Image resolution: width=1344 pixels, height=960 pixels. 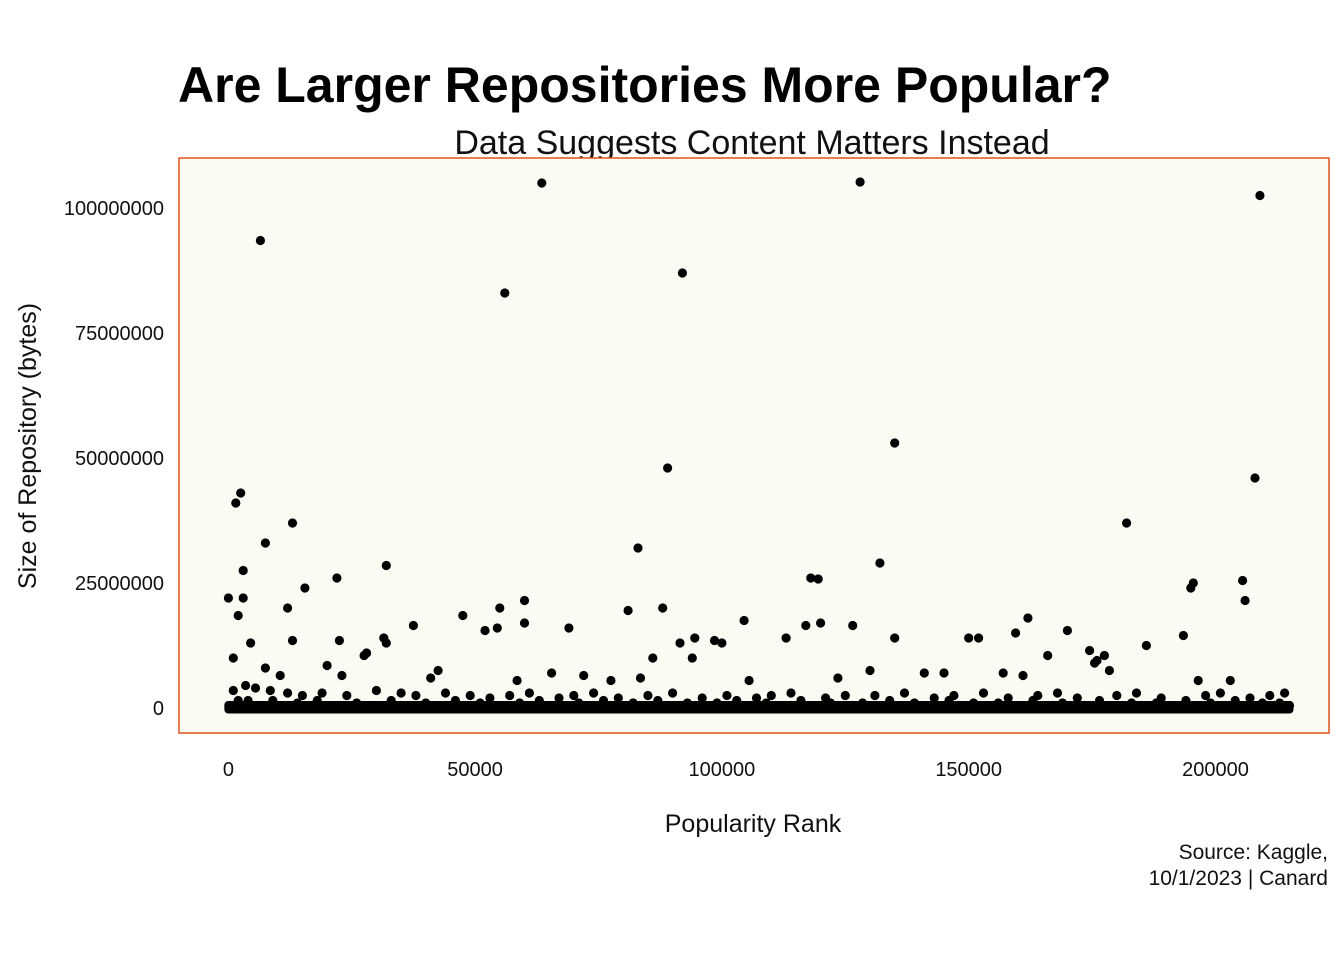 What do you see at coordinates (1215, 770) in the screenshot?
I see `x-tick-label: 200000` at bounding box center [1215, 770].